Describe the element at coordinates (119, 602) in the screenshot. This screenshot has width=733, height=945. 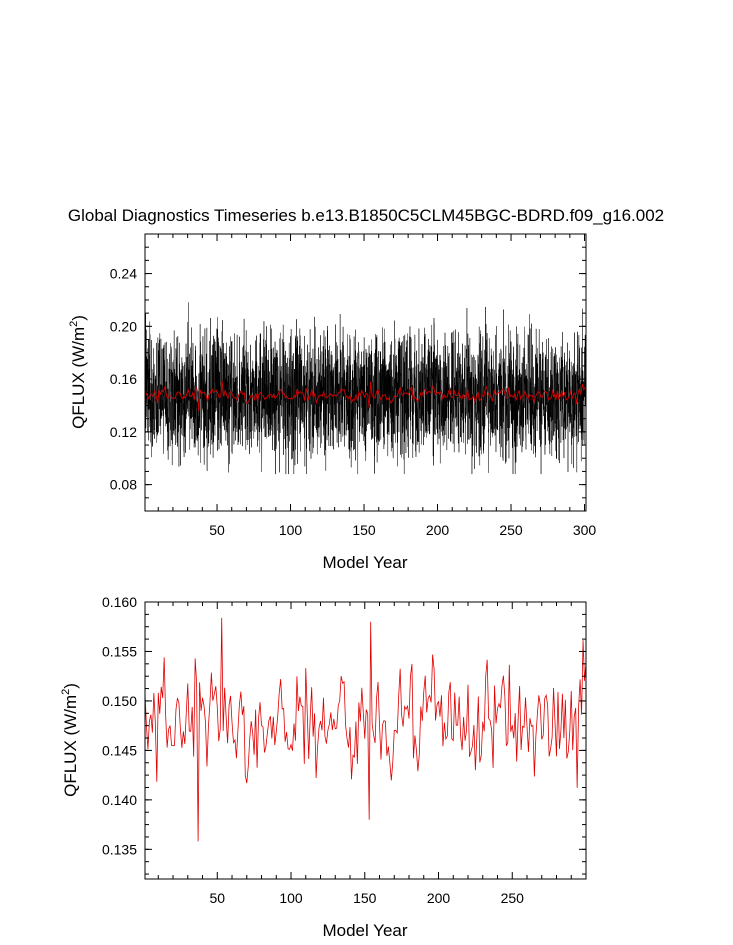
I see `bottom-y-tick-label: 0.160` at that location.